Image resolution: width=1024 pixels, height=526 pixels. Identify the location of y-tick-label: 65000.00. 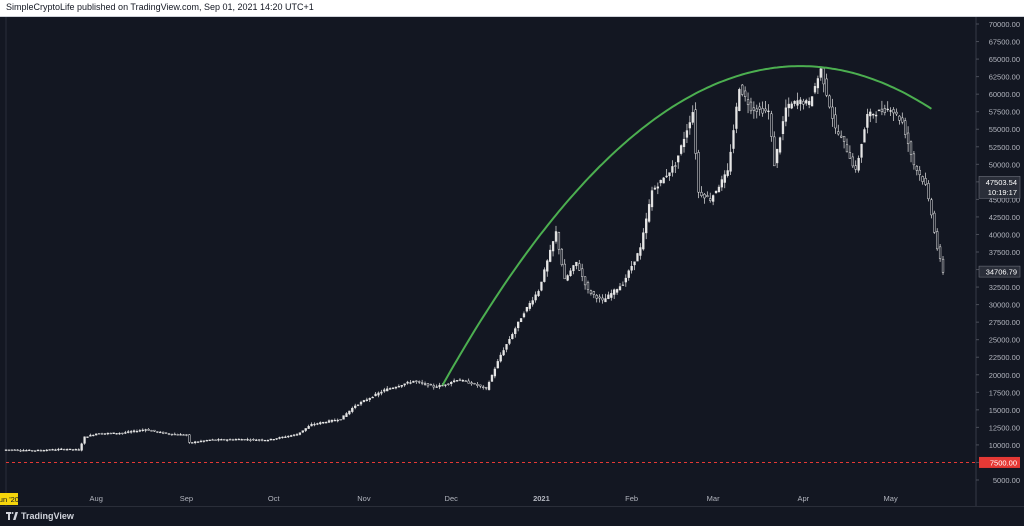
(1004, 59).